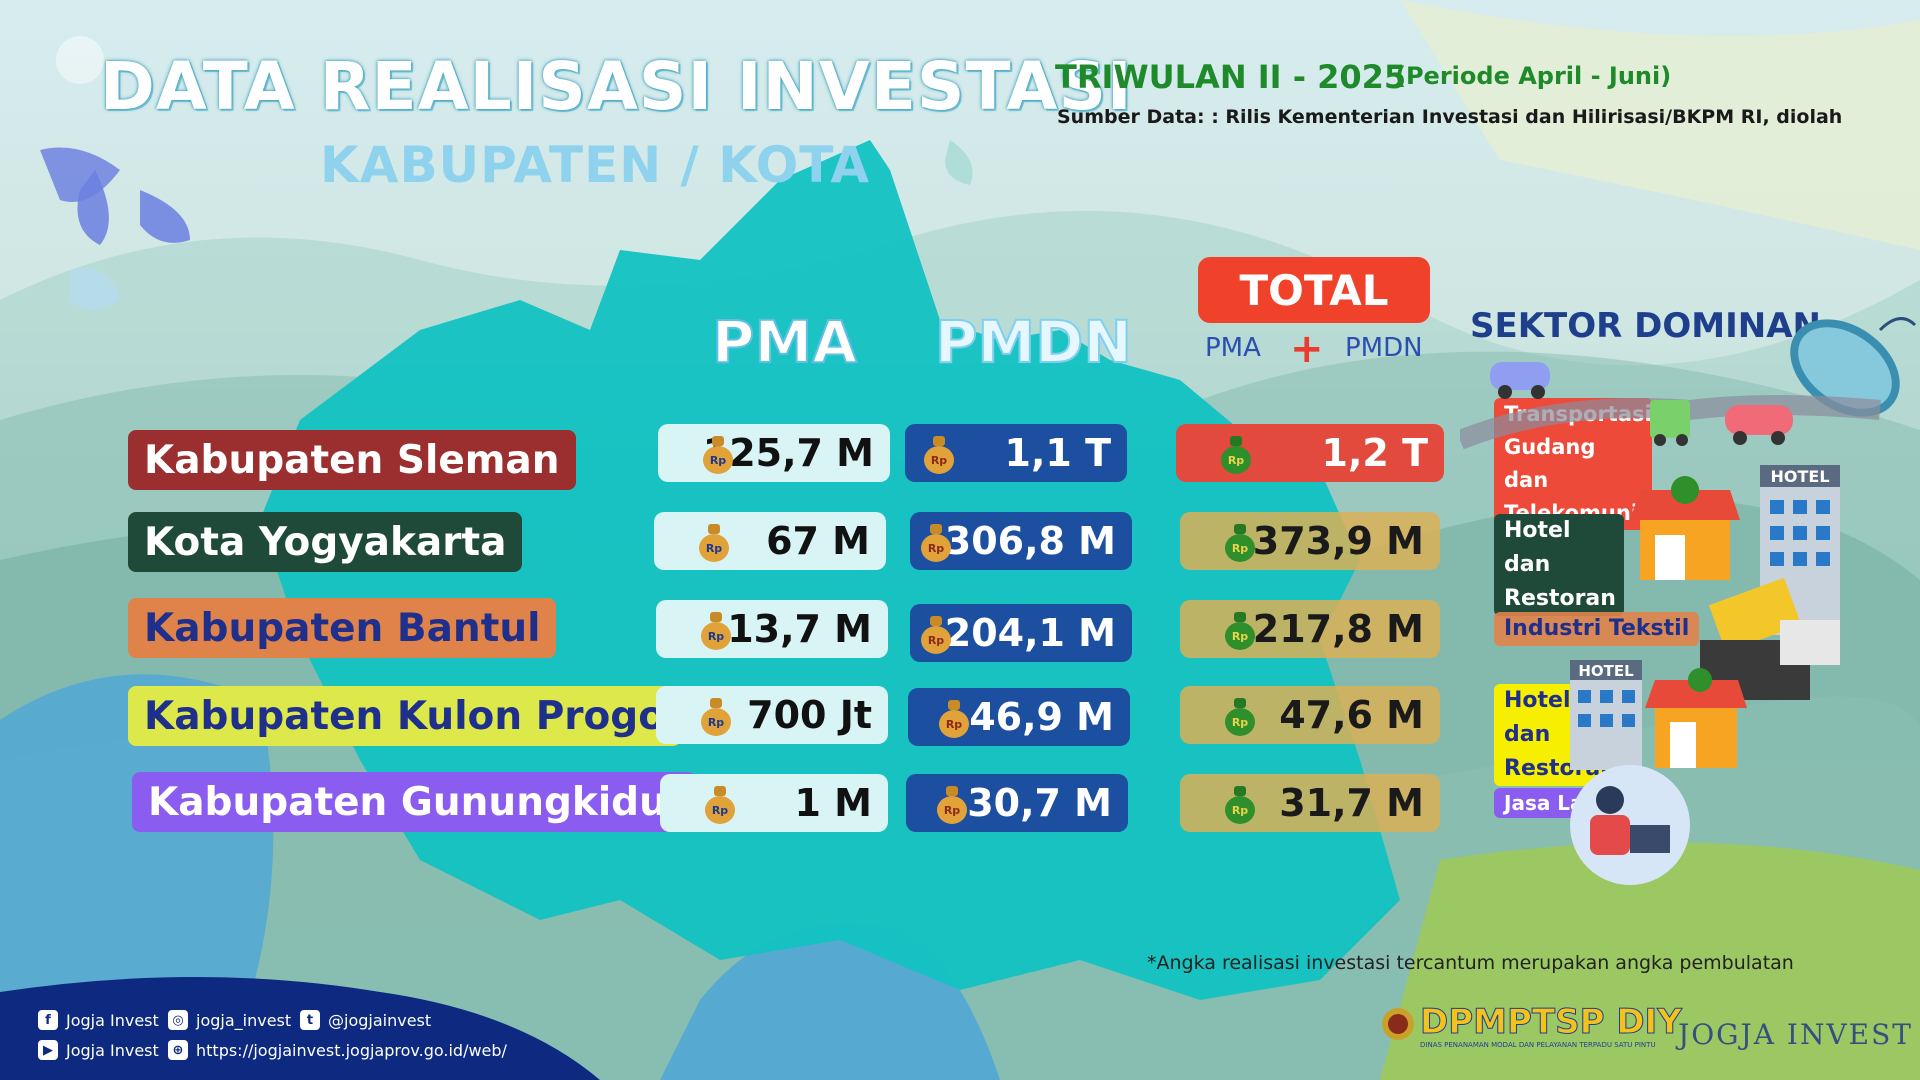 The image size is (1920, 1080). Describe the element at coordinates (1314, 290) in the screenshot. I see `column-header-total: TOTAL` at that location.